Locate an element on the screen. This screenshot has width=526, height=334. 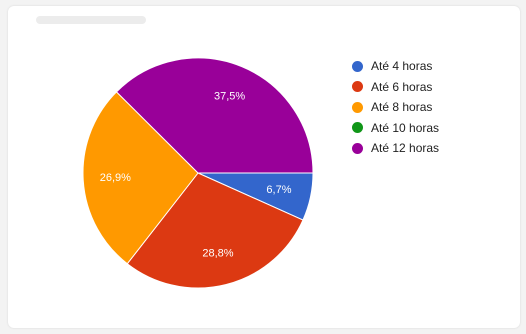
legend-item-0: Até 4 horas is located at coordinates (395, 66).